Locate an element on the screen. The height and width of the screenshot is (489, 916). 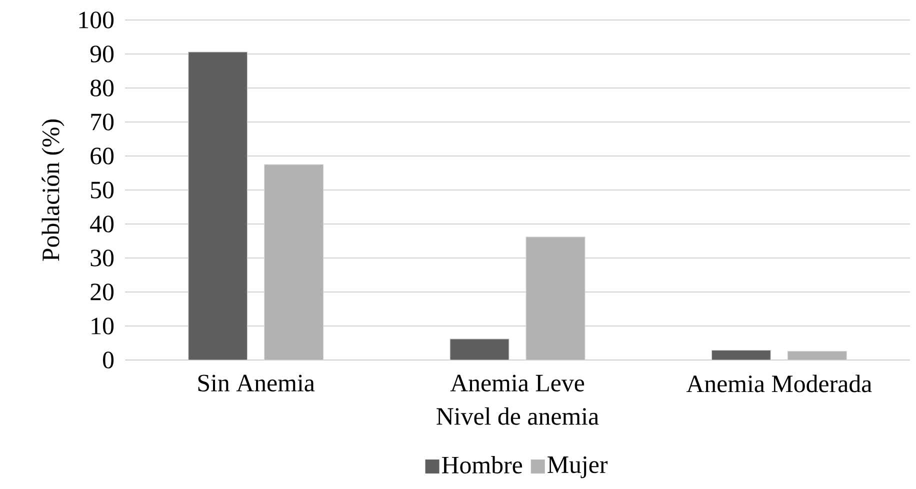
x-tick-label: Sin Anemia is located at coordinates (256, 383).